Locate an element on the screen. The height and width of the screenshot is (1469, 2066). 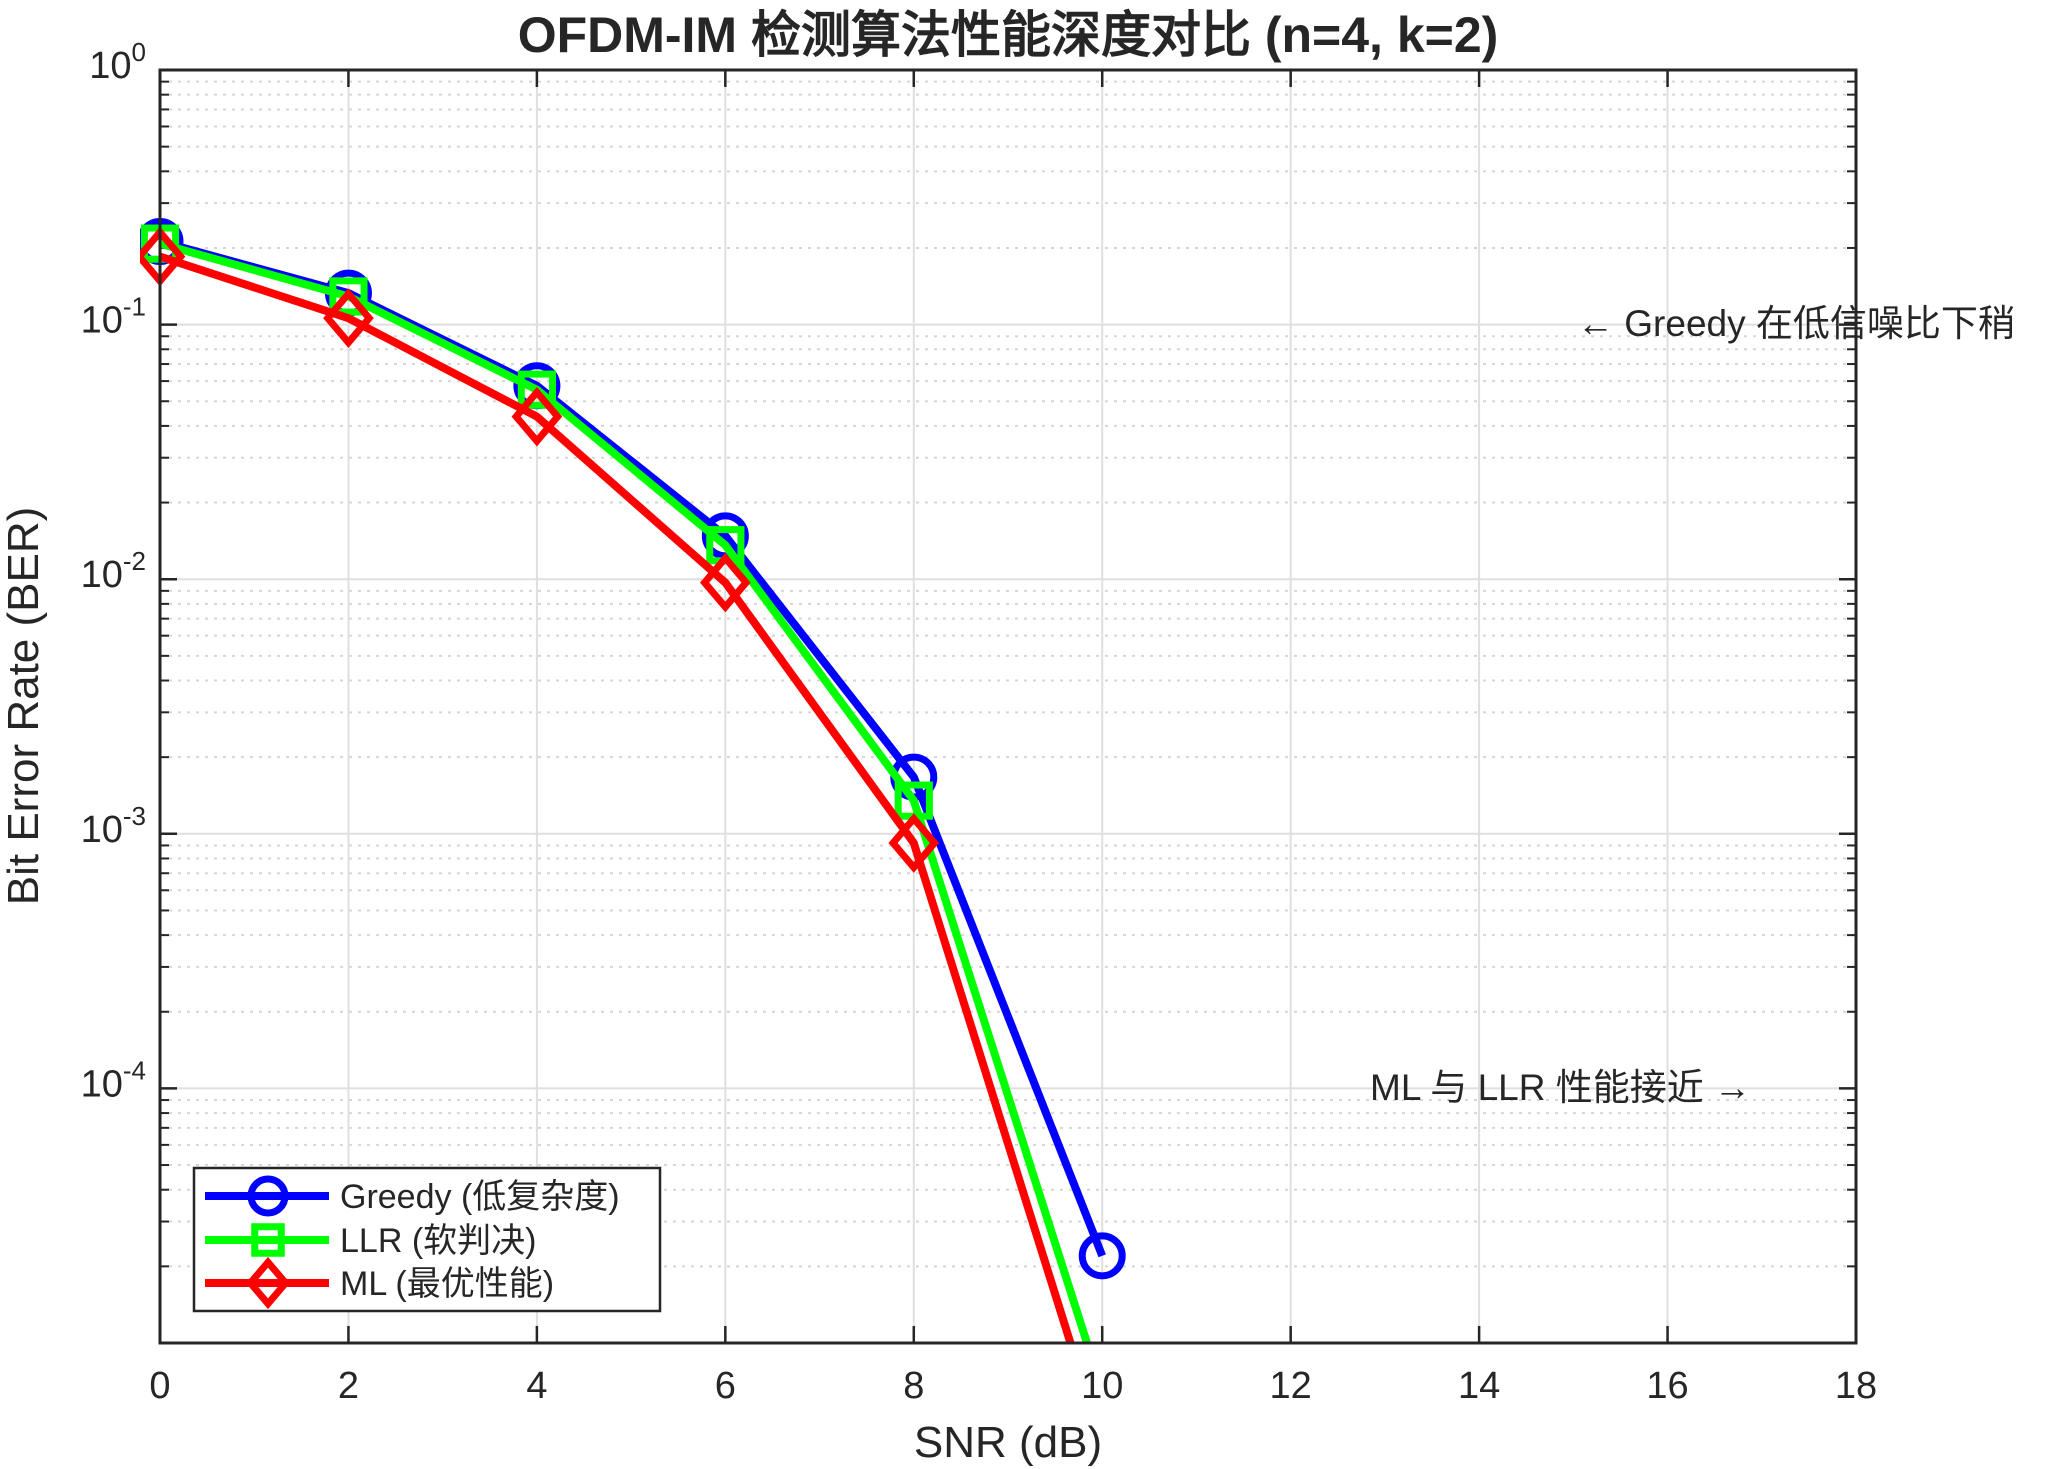
x-tick-label: 0 is located at coordinates (159, 1386).